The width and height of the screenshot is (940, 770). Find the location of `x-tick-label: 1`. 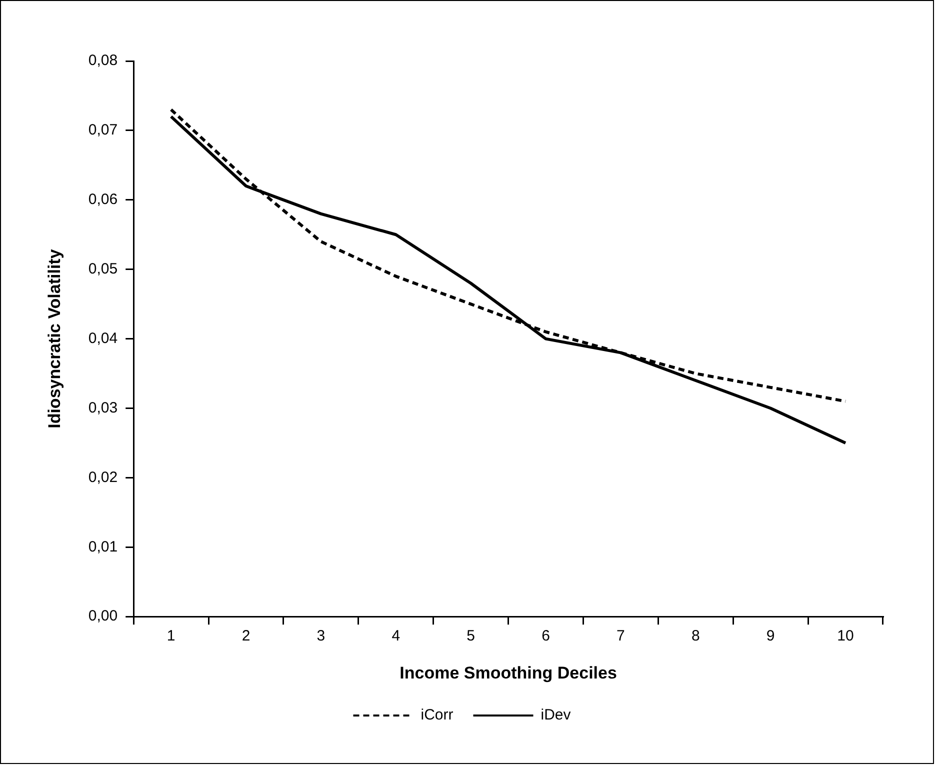

x-tick-label: 1 is located at coordinates (171, 636).